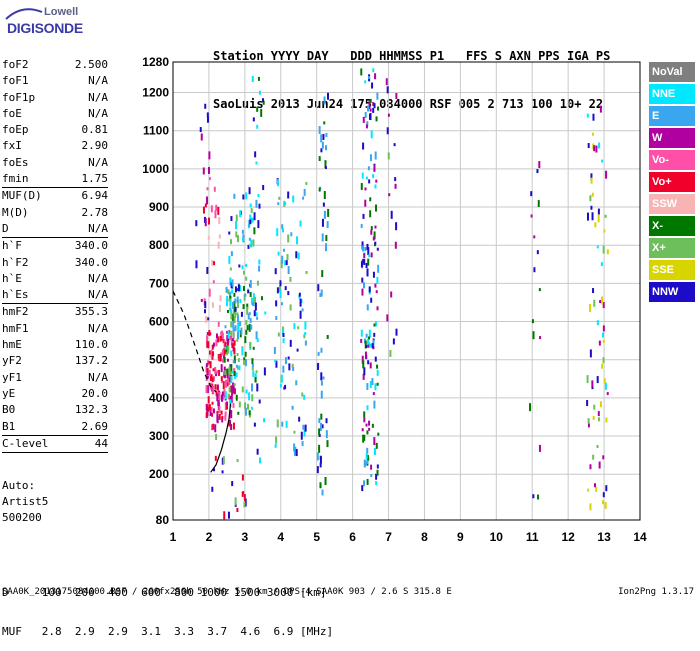  I want to click on parameter-row: foEs N/A, so click(55, 163).